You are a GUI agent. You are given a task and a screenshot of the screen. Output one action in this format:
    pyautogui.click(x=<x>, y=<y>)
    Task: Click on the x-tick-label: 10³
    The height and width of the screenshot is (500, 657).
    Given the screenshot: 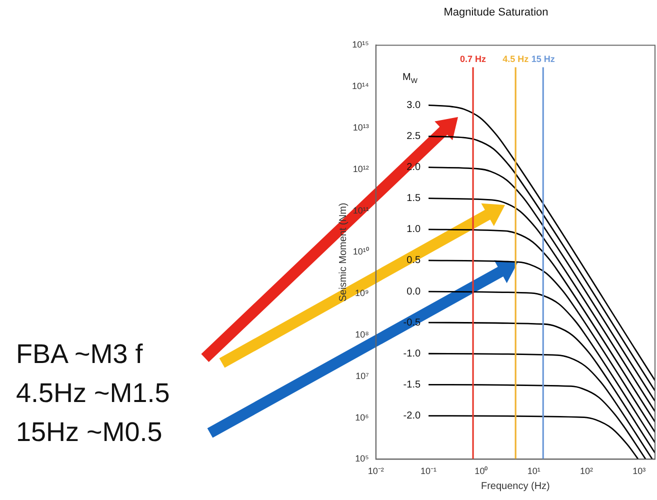 What is the action you would take?
    pyautogui.click(x=639, y=471)
    